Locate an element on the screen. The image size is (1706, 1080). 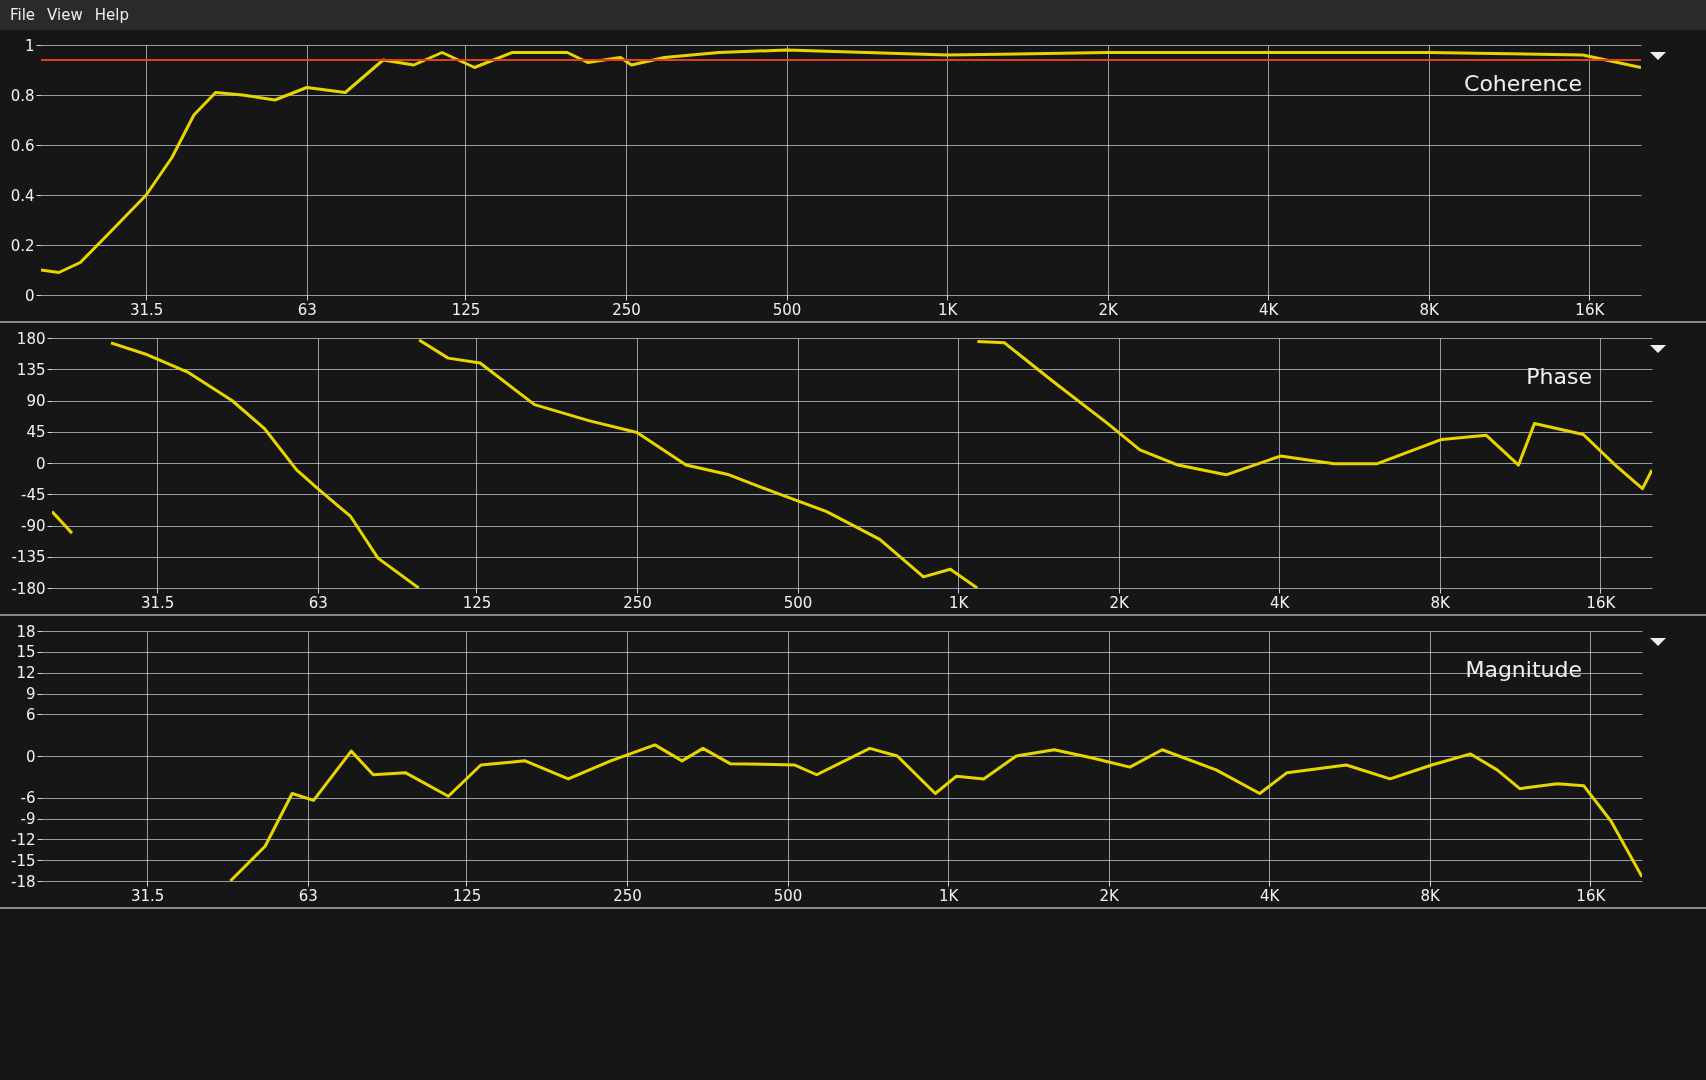
y-tick-label: 135 is located at coordinates (31, 369).